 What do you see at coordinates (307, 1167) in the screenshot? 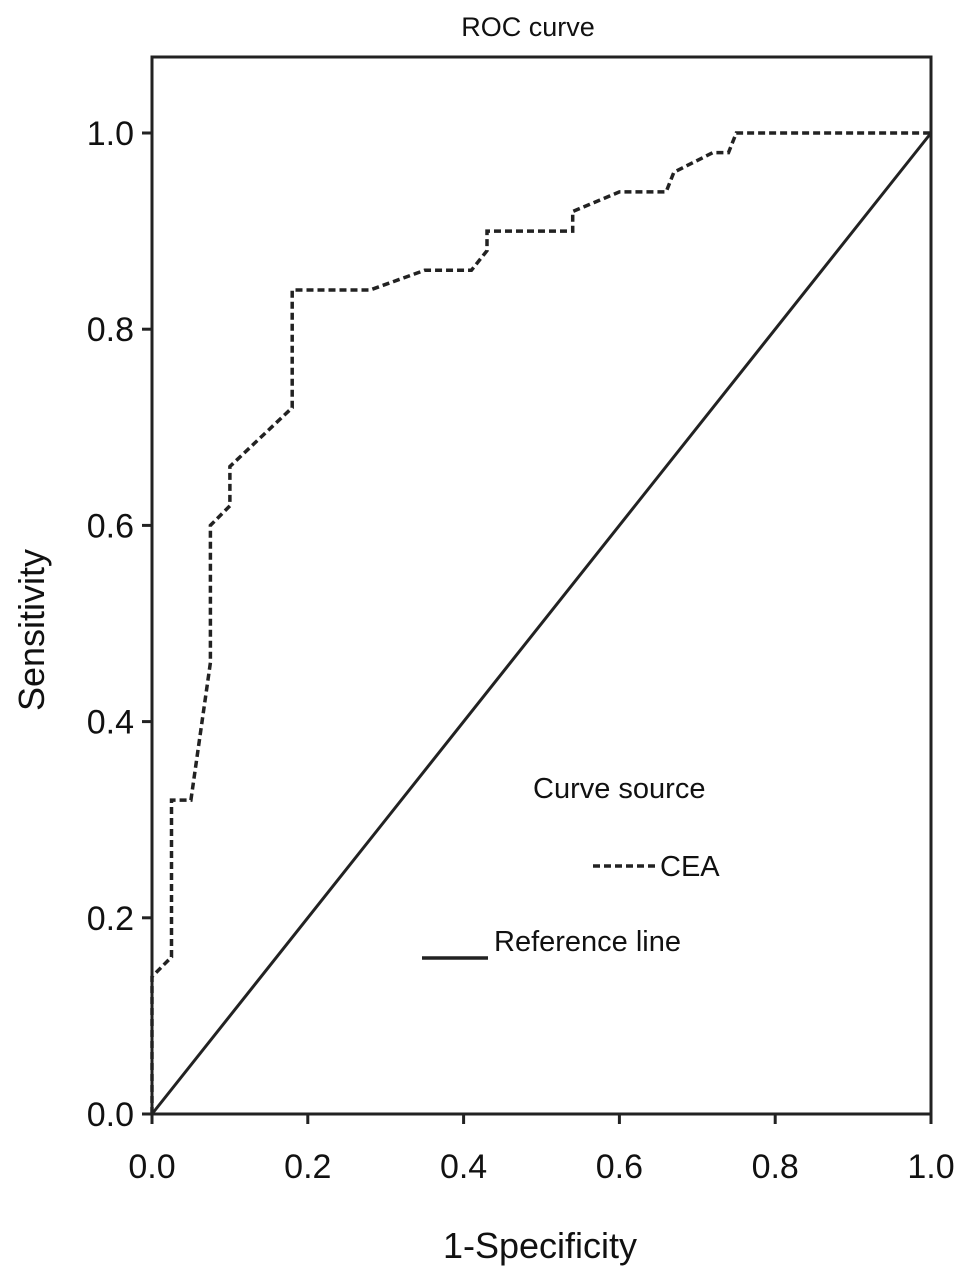
I see `x-tick-label: 0.2` at bounding box center [307, 1167].